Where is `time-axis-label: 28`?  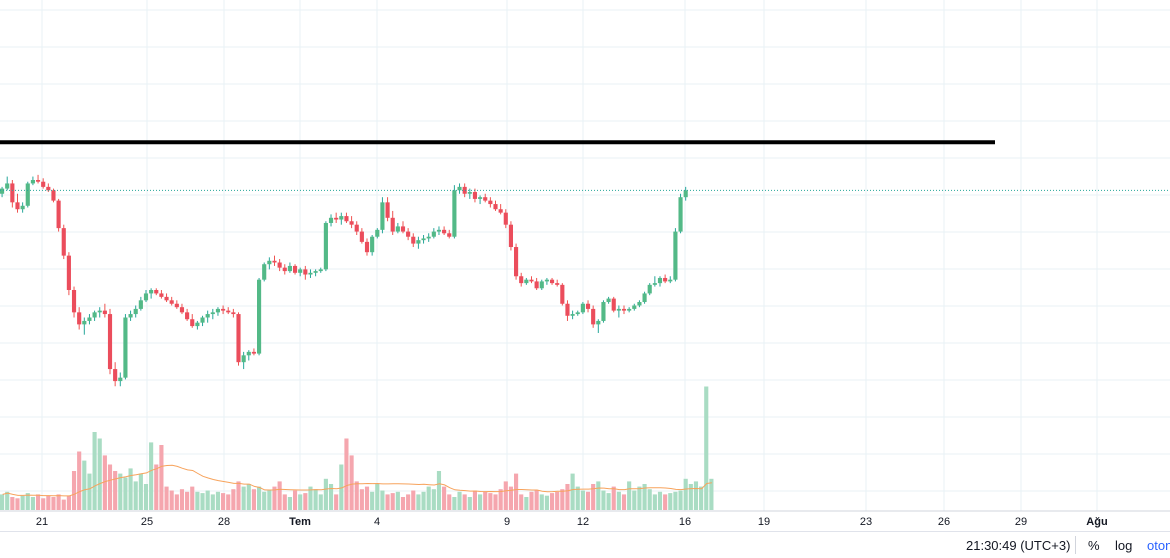 time-axis-label: 28 is located at coordinates (224, 522).